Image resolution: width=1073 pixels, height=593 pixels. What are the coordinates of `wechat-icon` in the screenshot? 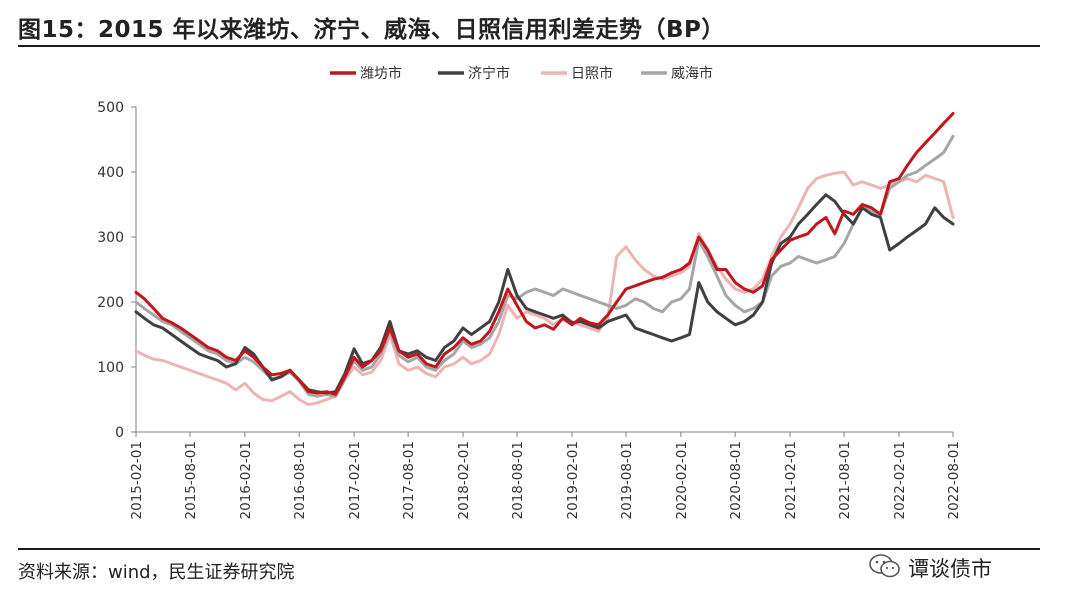 It's located at (885, 568).